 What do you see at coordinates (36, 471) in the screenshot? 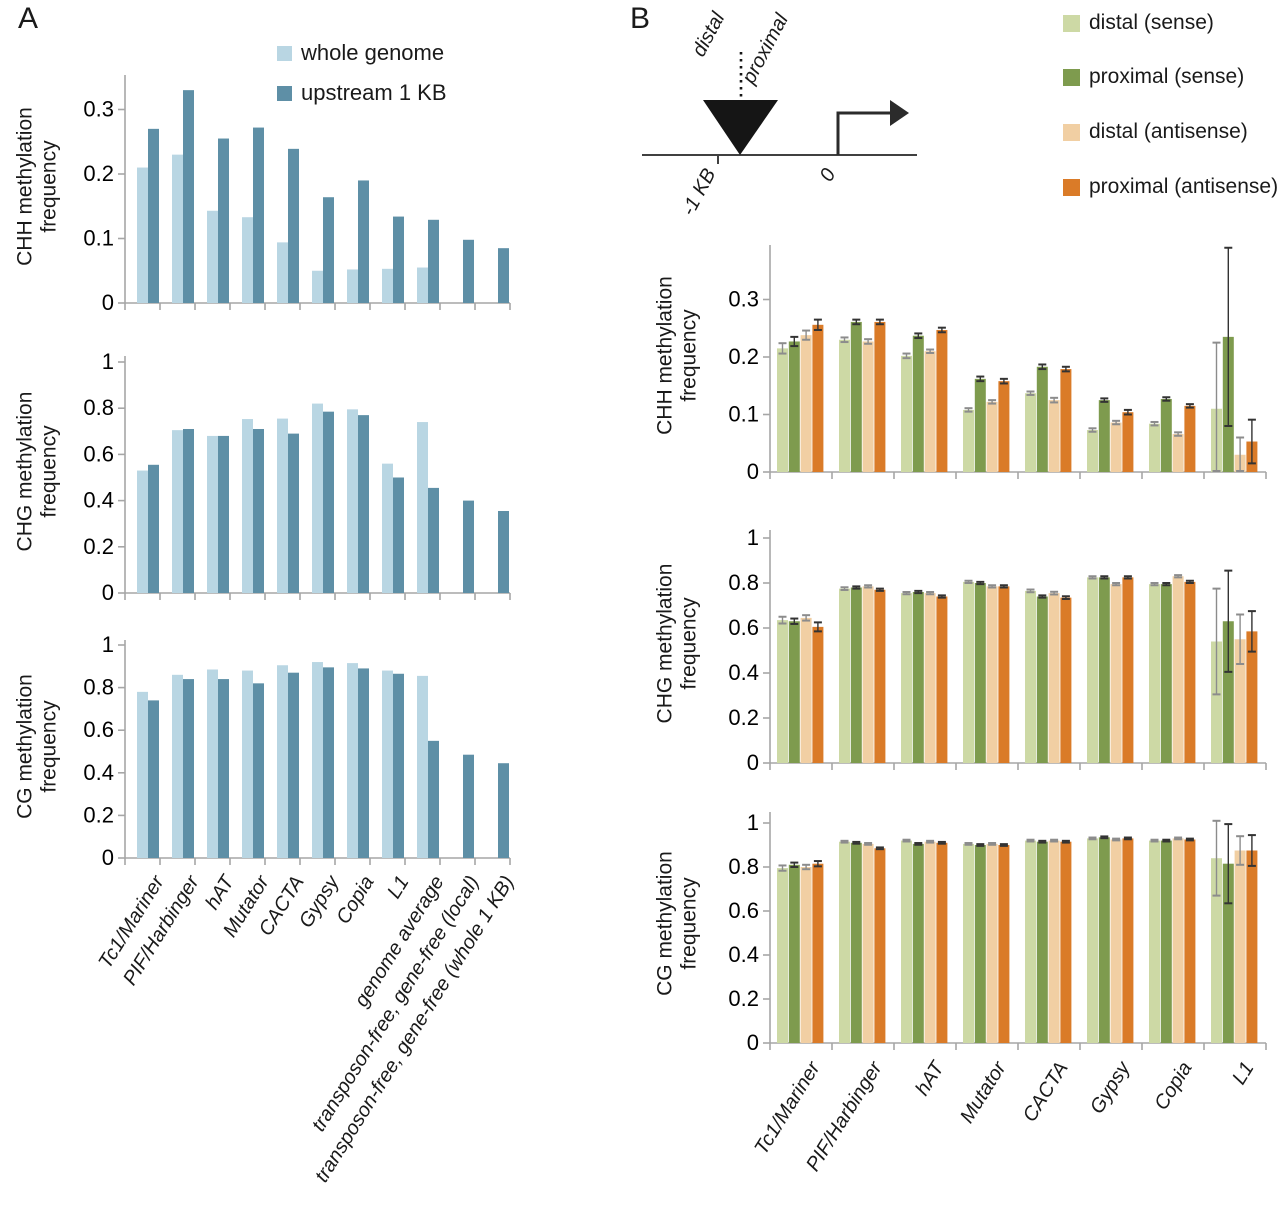
I see `ylabel-a-chg: CHG methylation frequency` at bounding box center [36, 471].